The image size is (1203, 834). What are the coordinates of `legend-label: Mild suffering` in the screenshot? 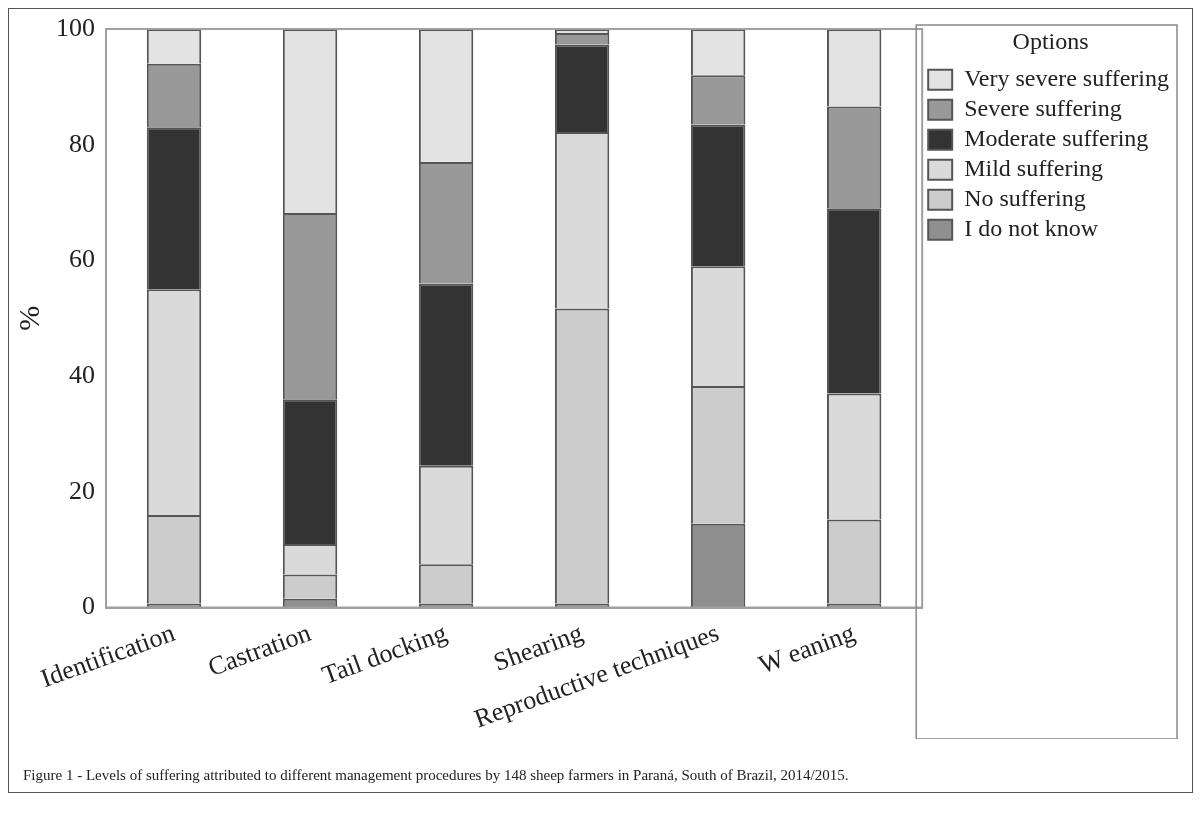 It's located at (1034, 168).